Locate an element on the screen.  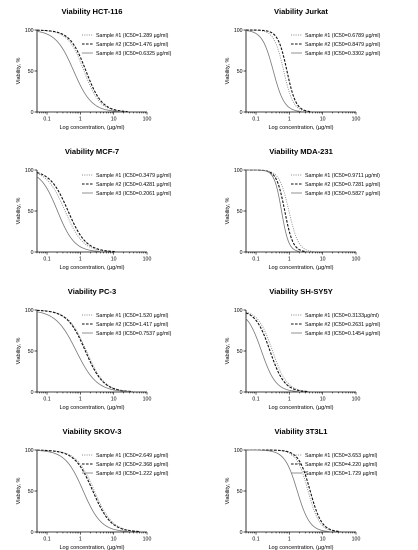
legend-entry: Sample #1 (IC50=1.289 µg/ml) is located at coordinates (132, 36).